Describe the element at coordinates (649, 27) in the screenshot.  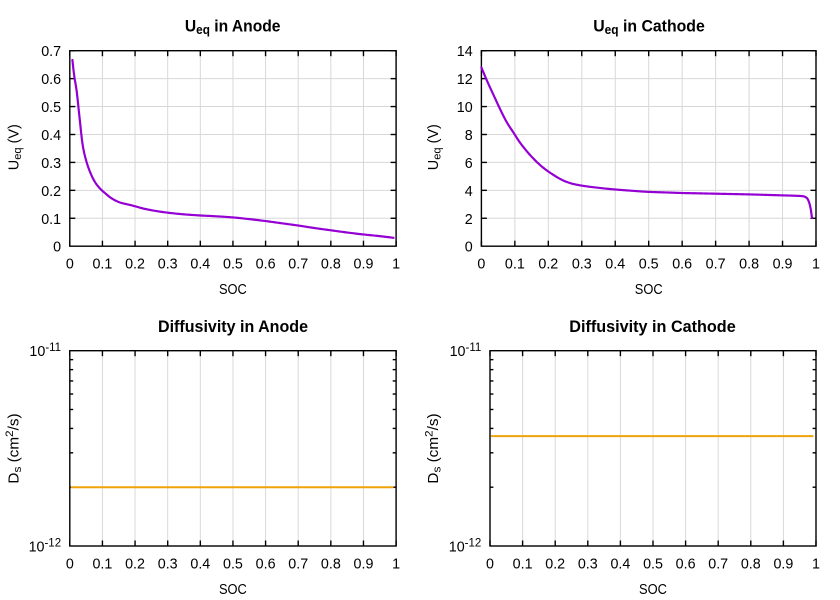
I see `svg-text: Ueq in Cathode` at that location.